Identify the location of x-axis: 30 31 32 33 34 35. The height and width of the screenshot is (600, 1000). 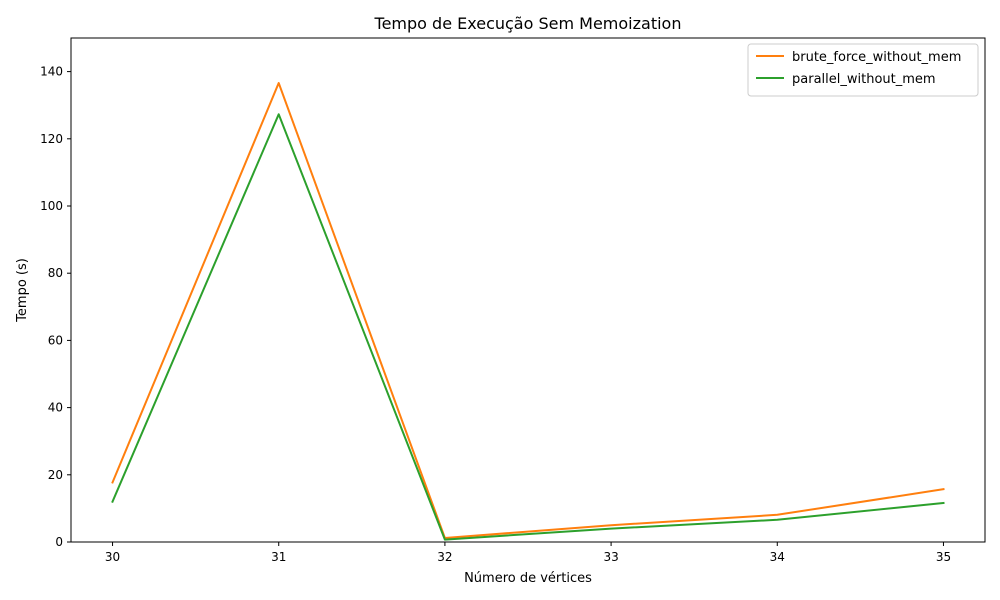
(528, 553).